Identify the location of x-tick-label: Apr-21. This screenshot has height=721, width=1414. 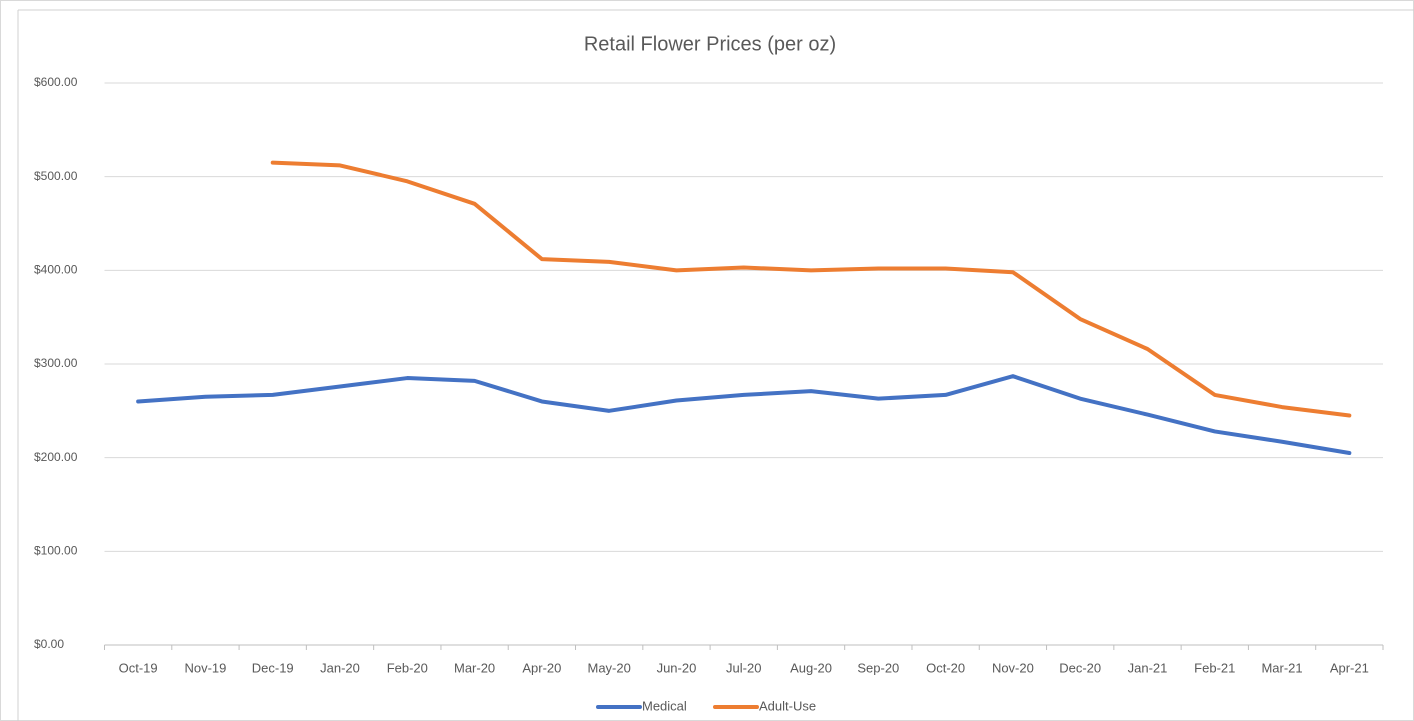
(1349, 667).